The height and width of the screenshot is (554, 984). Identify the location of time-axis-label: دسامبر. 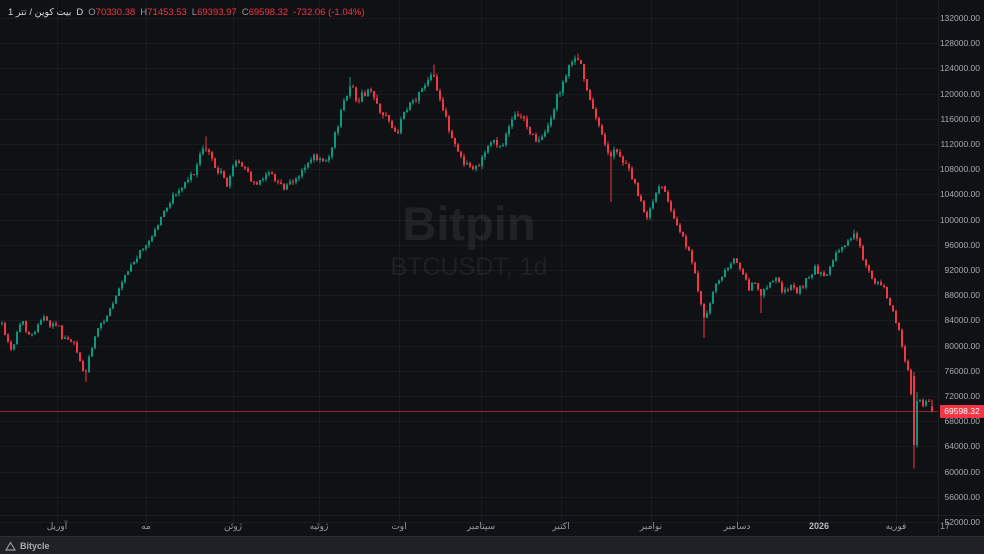
(737, 526).